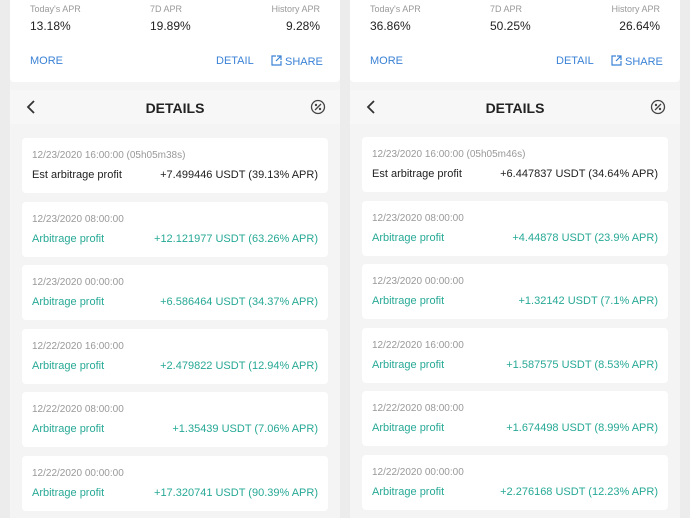 This screenshot has height=518, width=690. What do you see at coordinates (390, 26) in the screenshot?
I see `stat-value: 36.86%` at bounding box center [390, 26].